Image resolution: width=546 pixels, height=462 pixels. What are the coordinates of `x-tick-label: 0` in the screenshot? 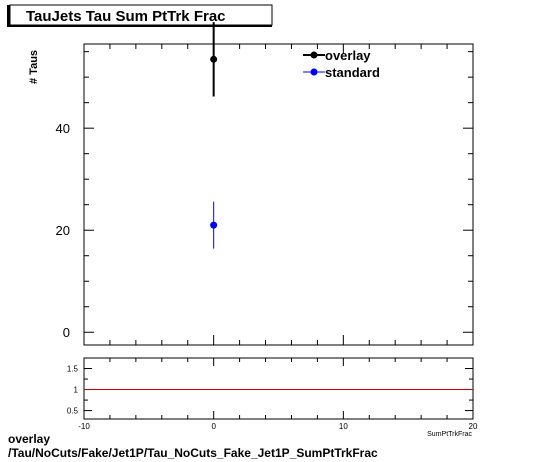 It's located at (213, 426).